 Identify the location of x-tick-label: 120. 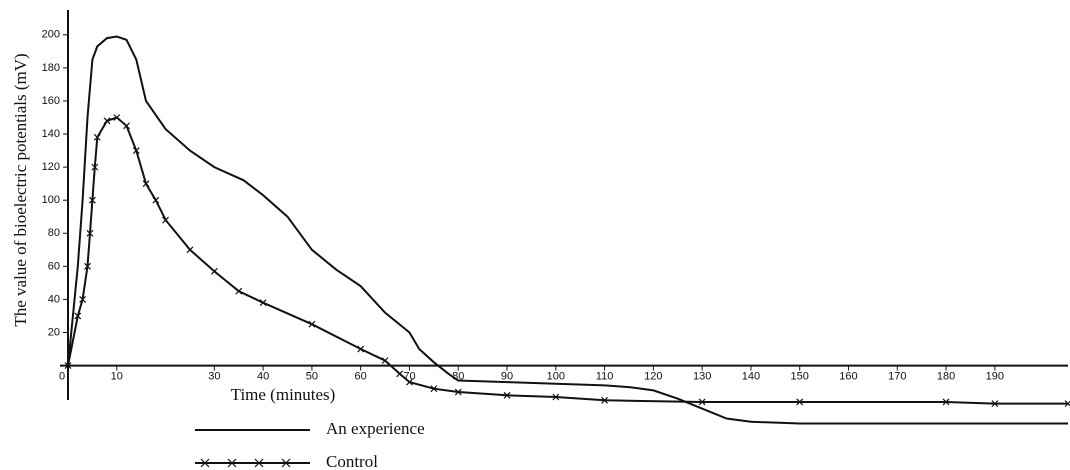
(653, 376).